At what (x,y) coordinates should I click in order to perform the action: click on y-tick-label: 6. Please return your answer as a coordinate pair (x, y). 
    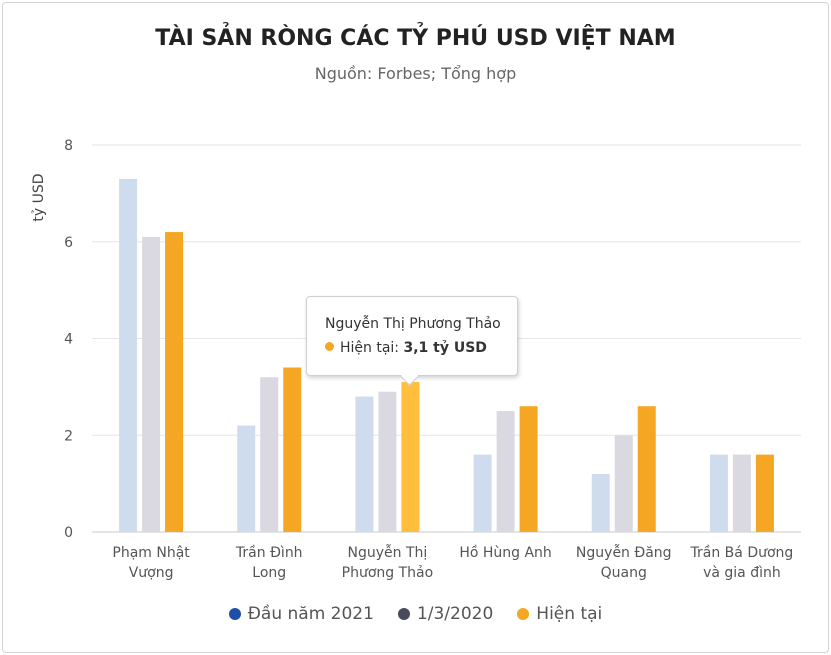
    Looking at the image, I should click on (68, 243).